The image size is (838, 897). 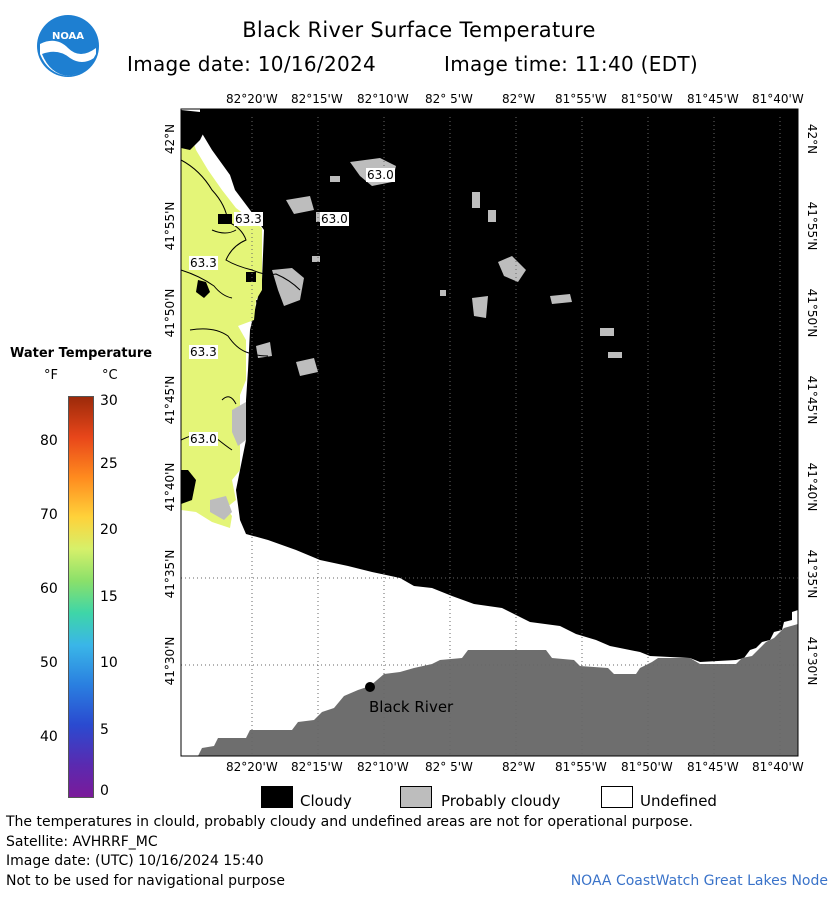 What do you see at coordinates (49, 737) in the screenshot?
I see `legend-f-tick: 40` at bounding box center [49, 737].